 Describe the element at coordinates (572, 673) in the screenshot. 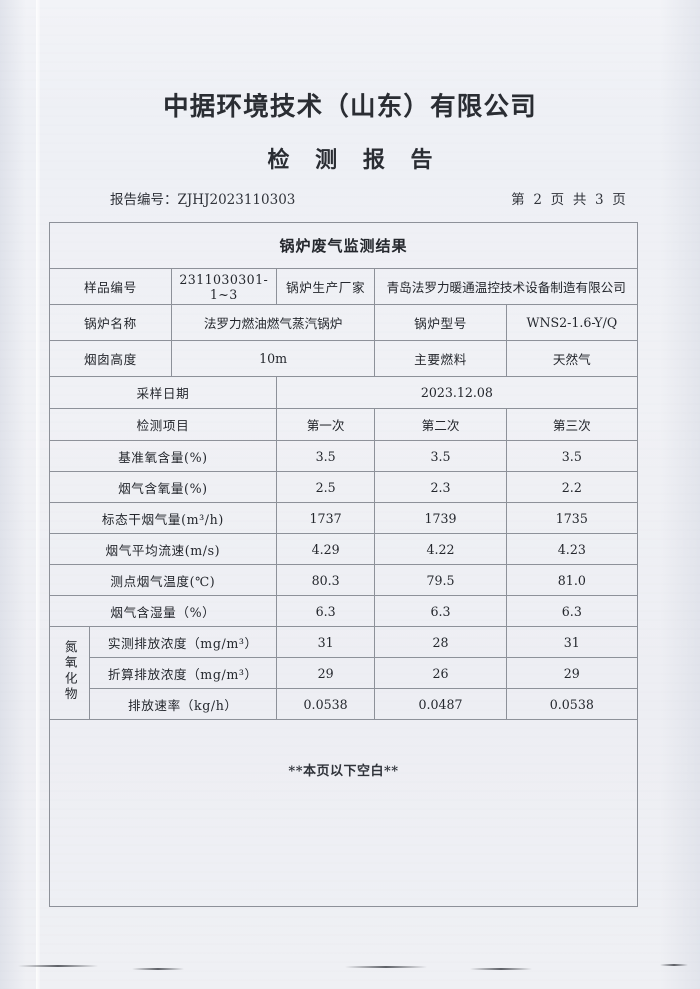

I see `row-value-3: 29` at that location.